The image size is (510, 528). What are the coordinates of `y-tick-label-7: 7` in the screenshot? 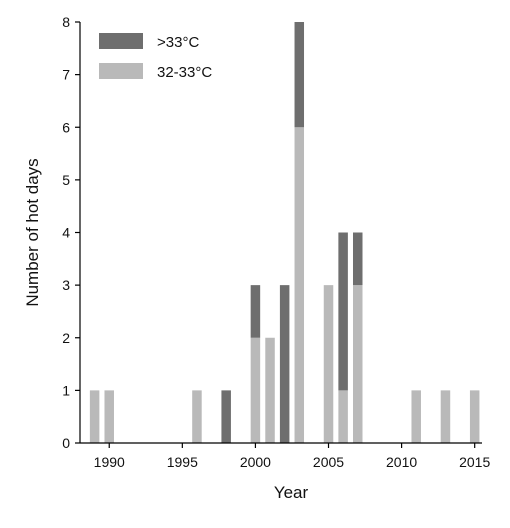 It's located at (66, 75).